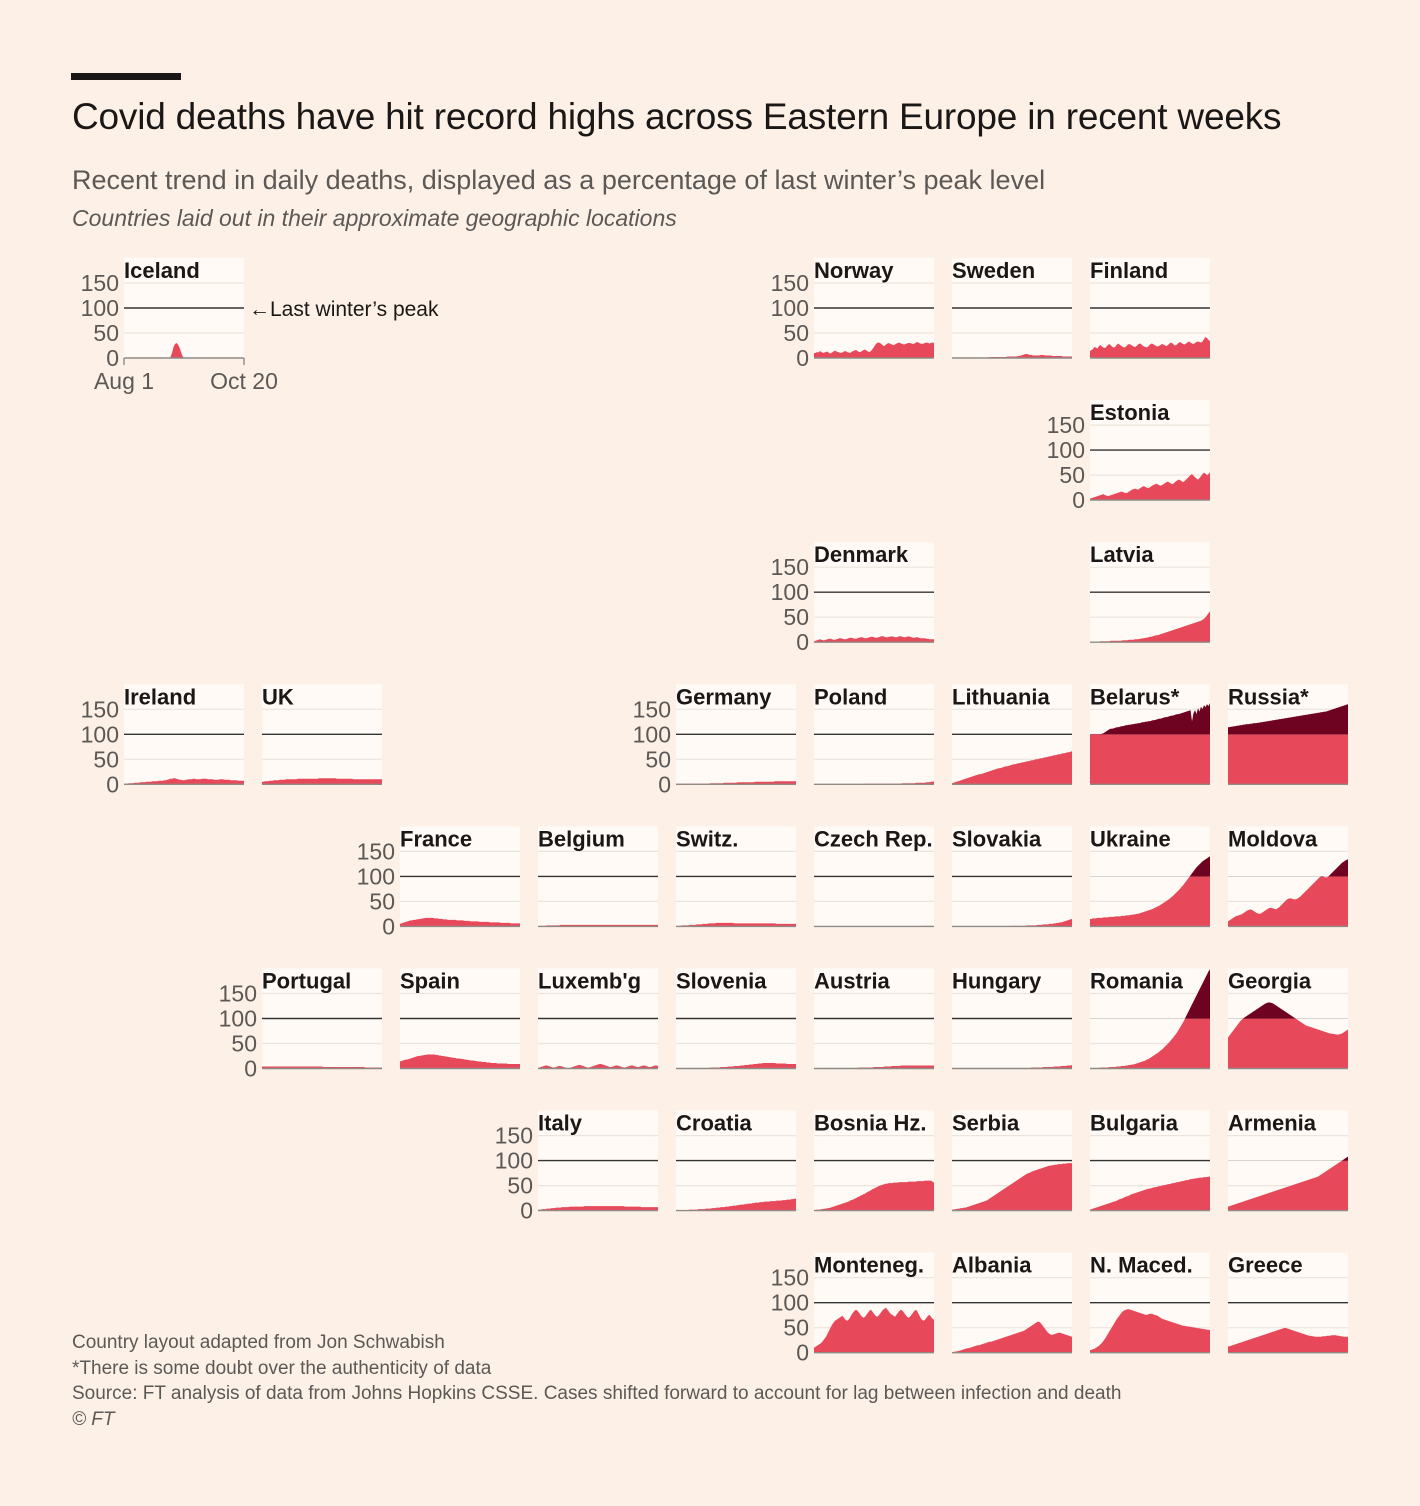 The image size is (1420, 1506). I want to click on country-label-russia: Russia*, so click(1268, 696).